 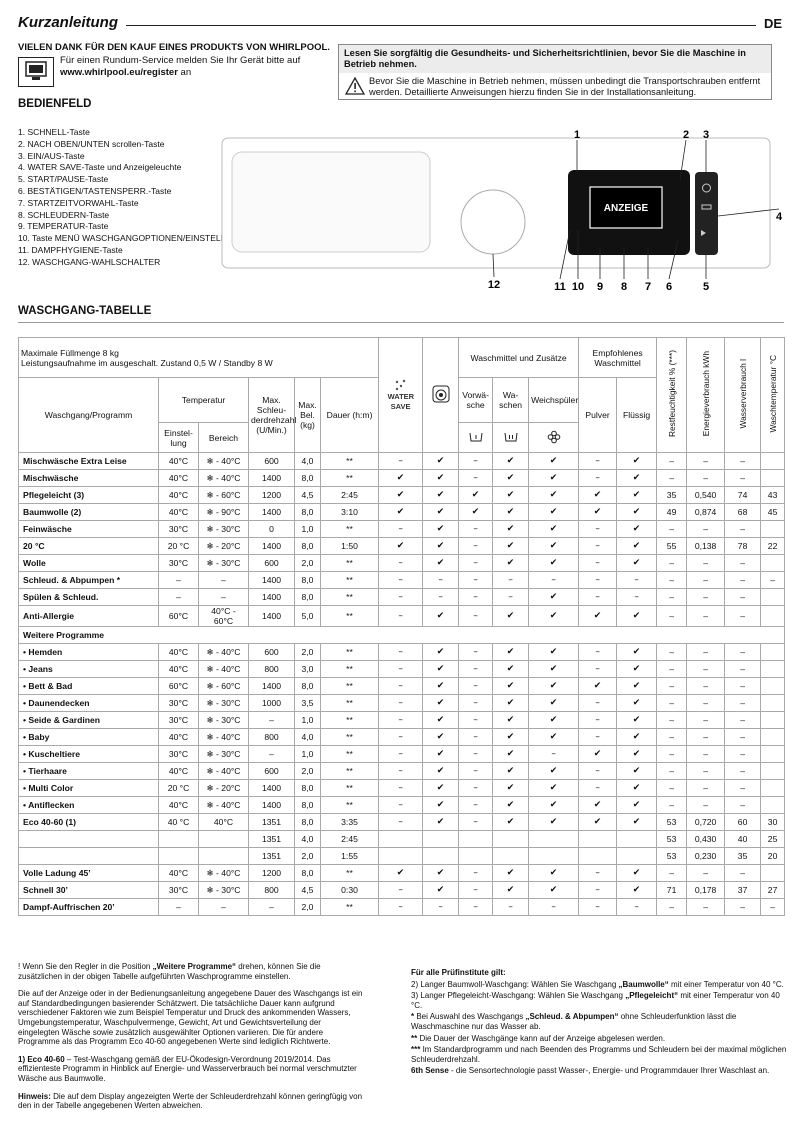 What do you see at coordinates (223, 669) in the screenshot?
I see `table-cell: ❄ - 40°C` at bounding box center [223, 669].